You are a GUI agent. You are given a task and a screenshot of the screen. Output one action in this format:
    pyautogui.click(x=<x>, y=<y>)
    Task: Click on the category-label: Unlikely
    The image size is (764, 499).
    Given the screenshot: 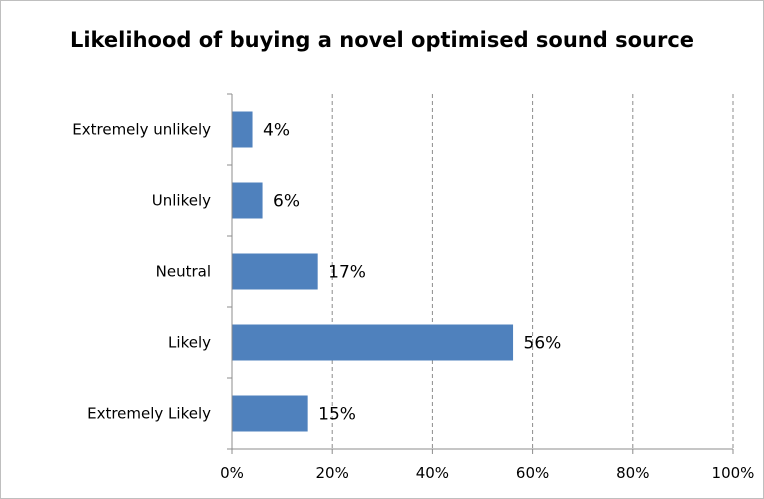 What is the action you would take?
    pyautogui.click(x=181, y=201)
    